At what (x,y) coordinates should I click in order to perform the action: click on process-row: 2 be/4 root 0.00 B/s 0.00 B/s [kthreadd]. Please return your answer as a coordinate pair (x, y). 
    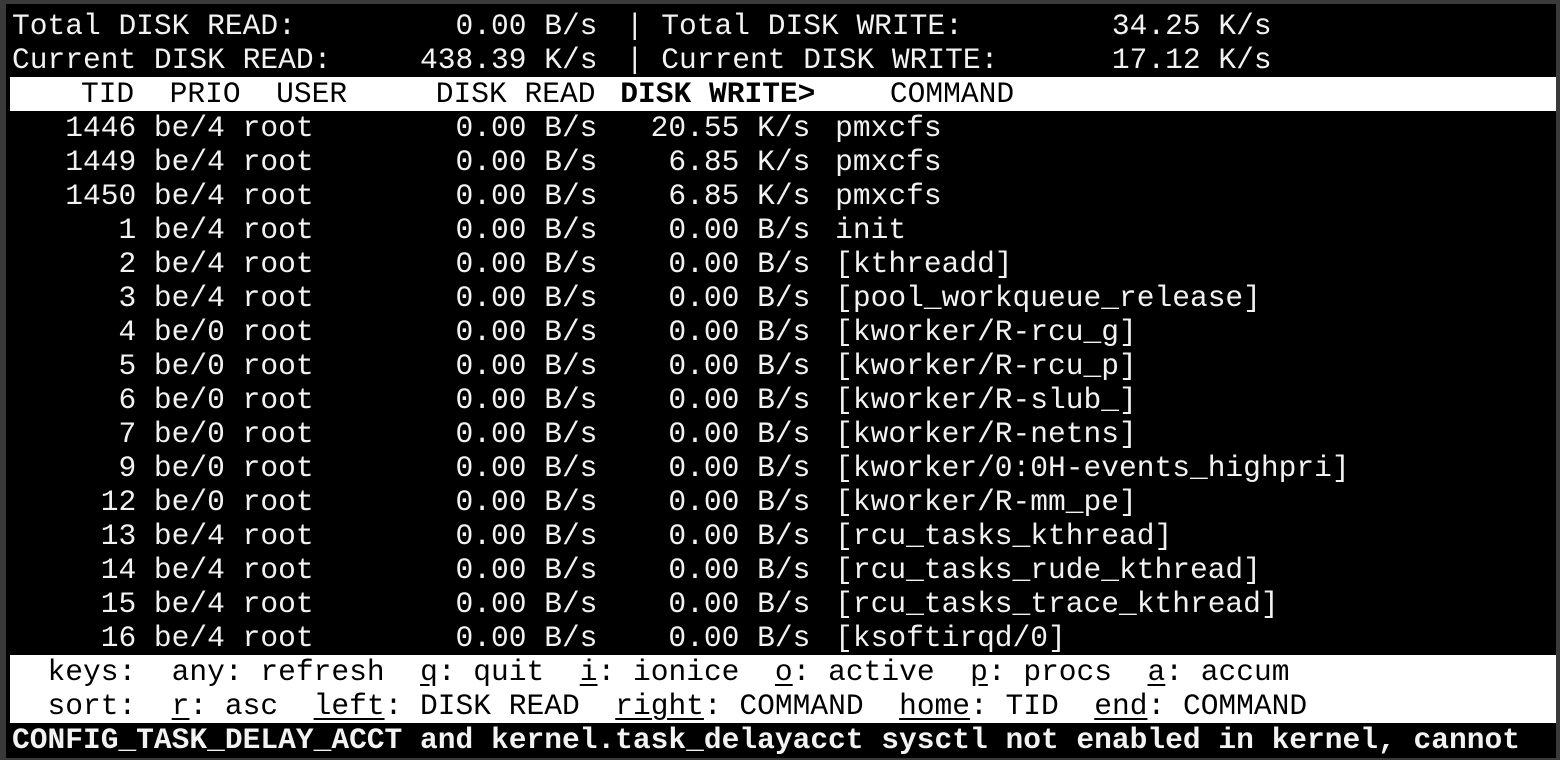
    Looking at the image, I should click on (784, 264).